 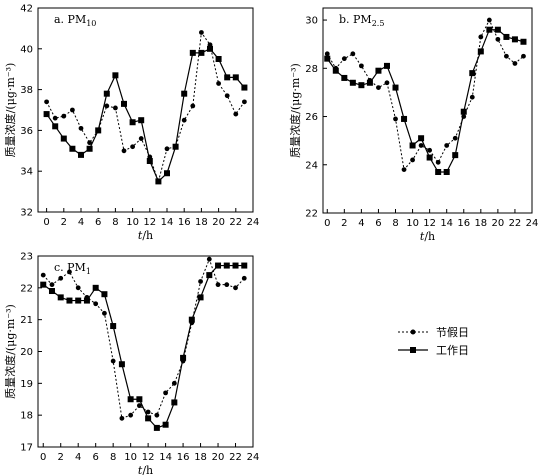 What do you see at coordinates (78, 457) in the screenshot?
I see `pm1-xtick-label: 4` at bounding box center [78, 457].